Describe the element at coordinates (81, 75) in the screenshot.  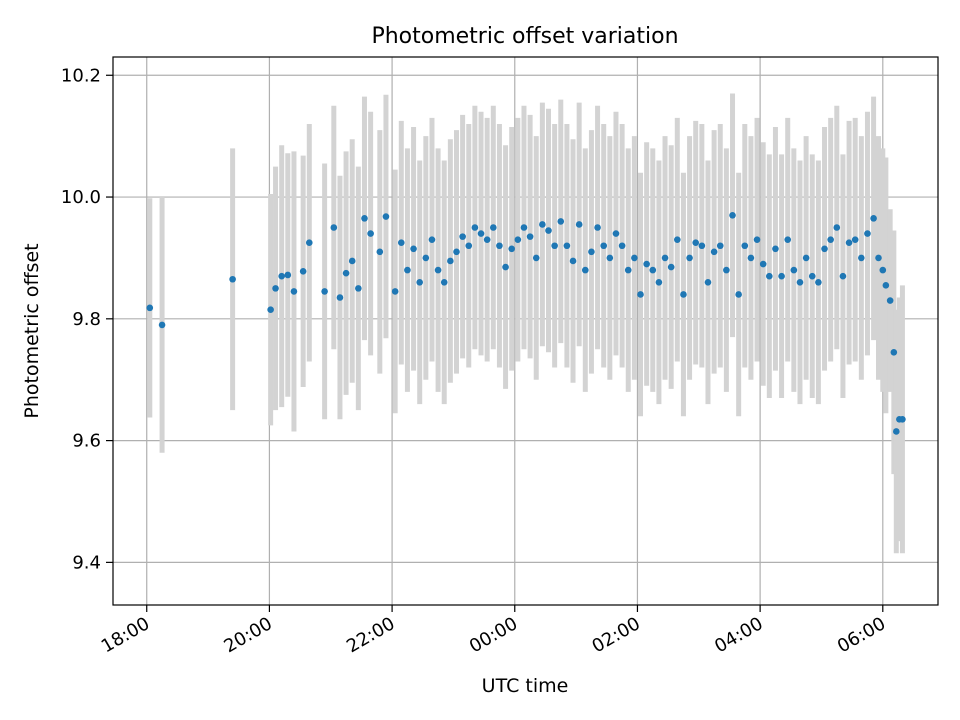
I see `y-tick-label: 10.2` at that location.